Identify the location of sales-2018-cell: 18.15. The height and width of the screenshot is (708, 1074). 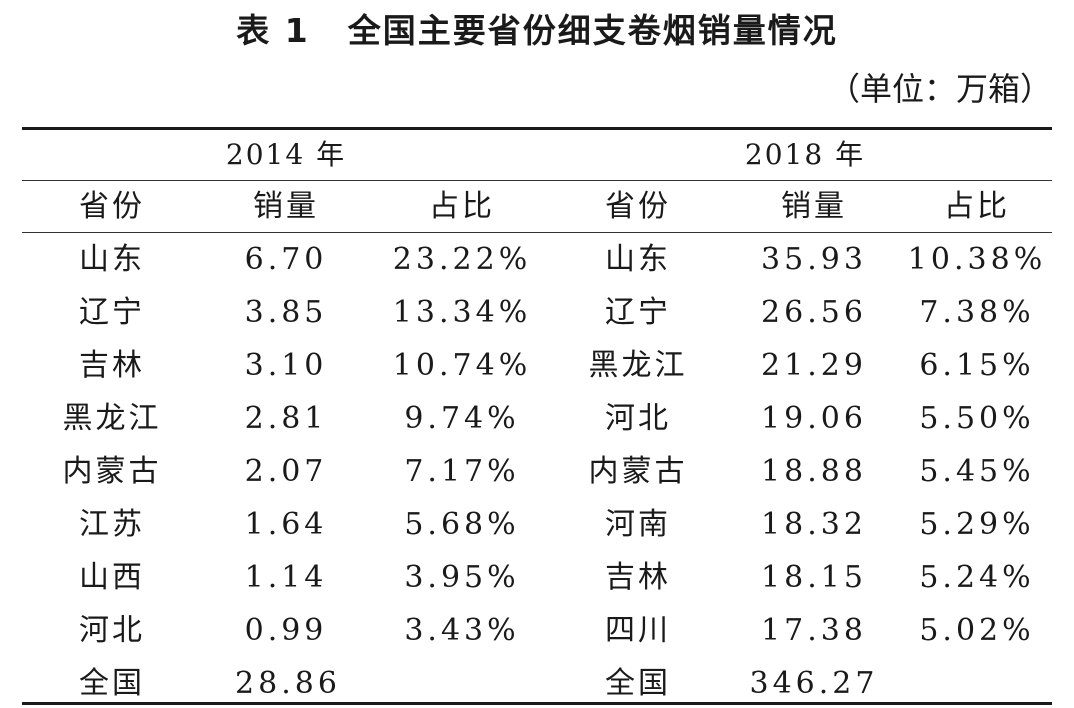
(814, 577).